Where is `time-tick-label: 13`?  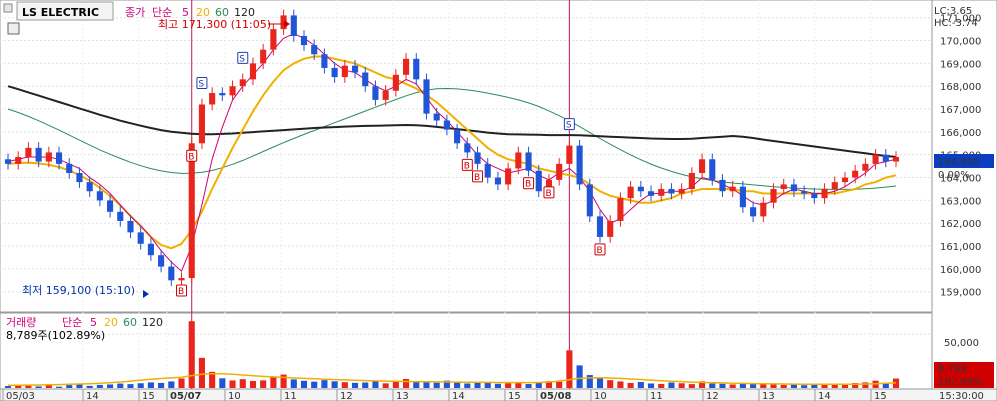 time-tick-label: 13 is located at coordinates (402, 396).